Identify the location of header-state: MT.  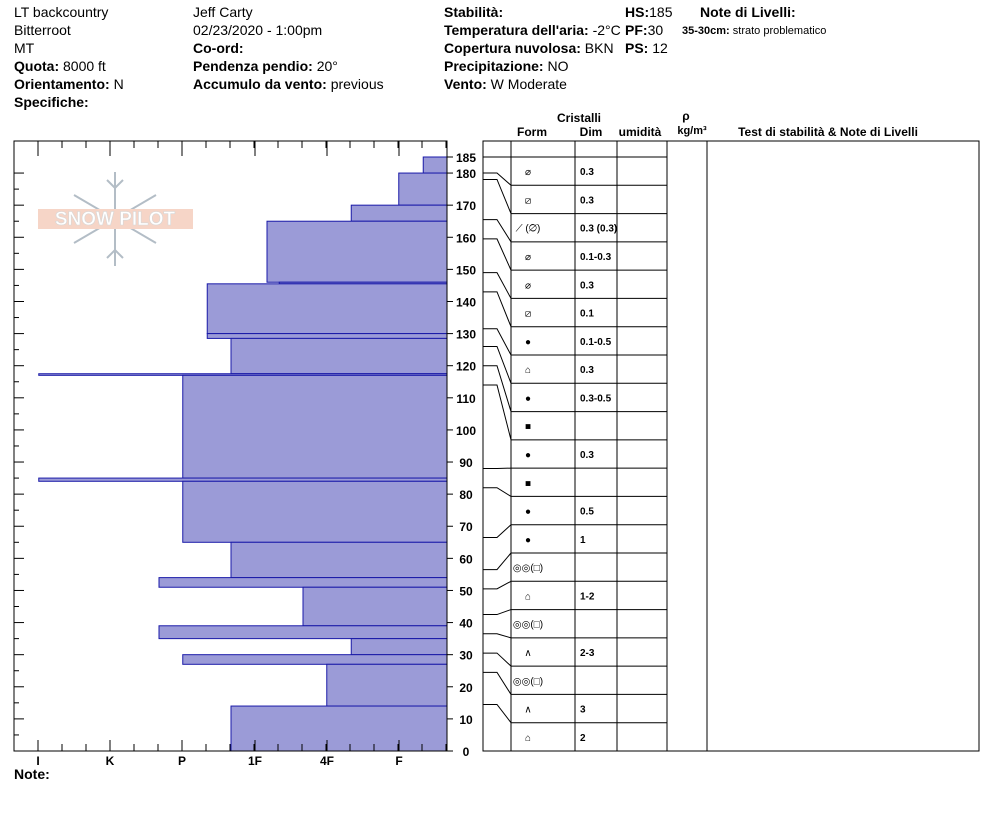
(24, 48).